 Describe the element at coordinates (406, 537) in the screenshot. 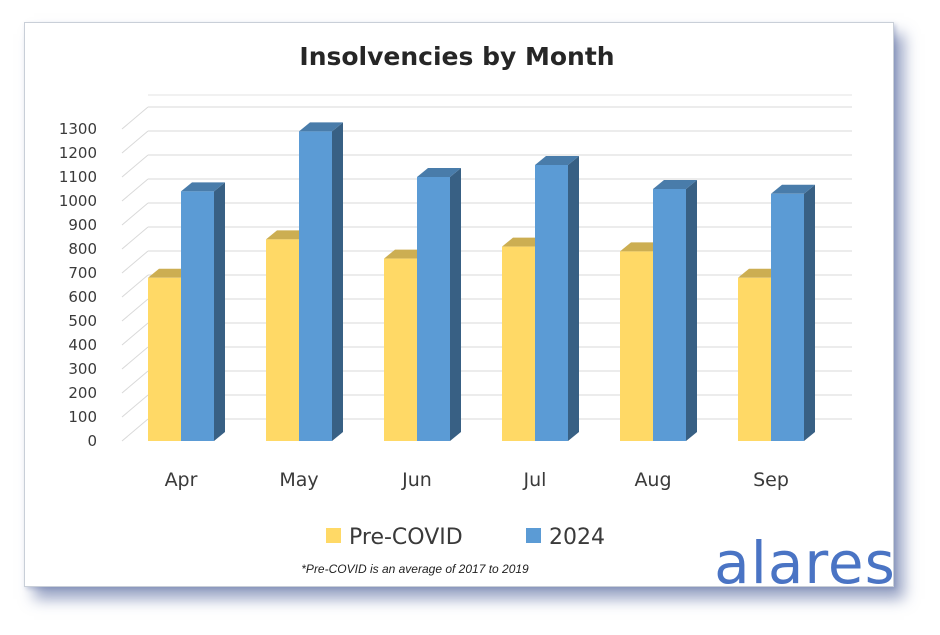

I see `legend-label-pre-covid: Pre-COVID` at that location.